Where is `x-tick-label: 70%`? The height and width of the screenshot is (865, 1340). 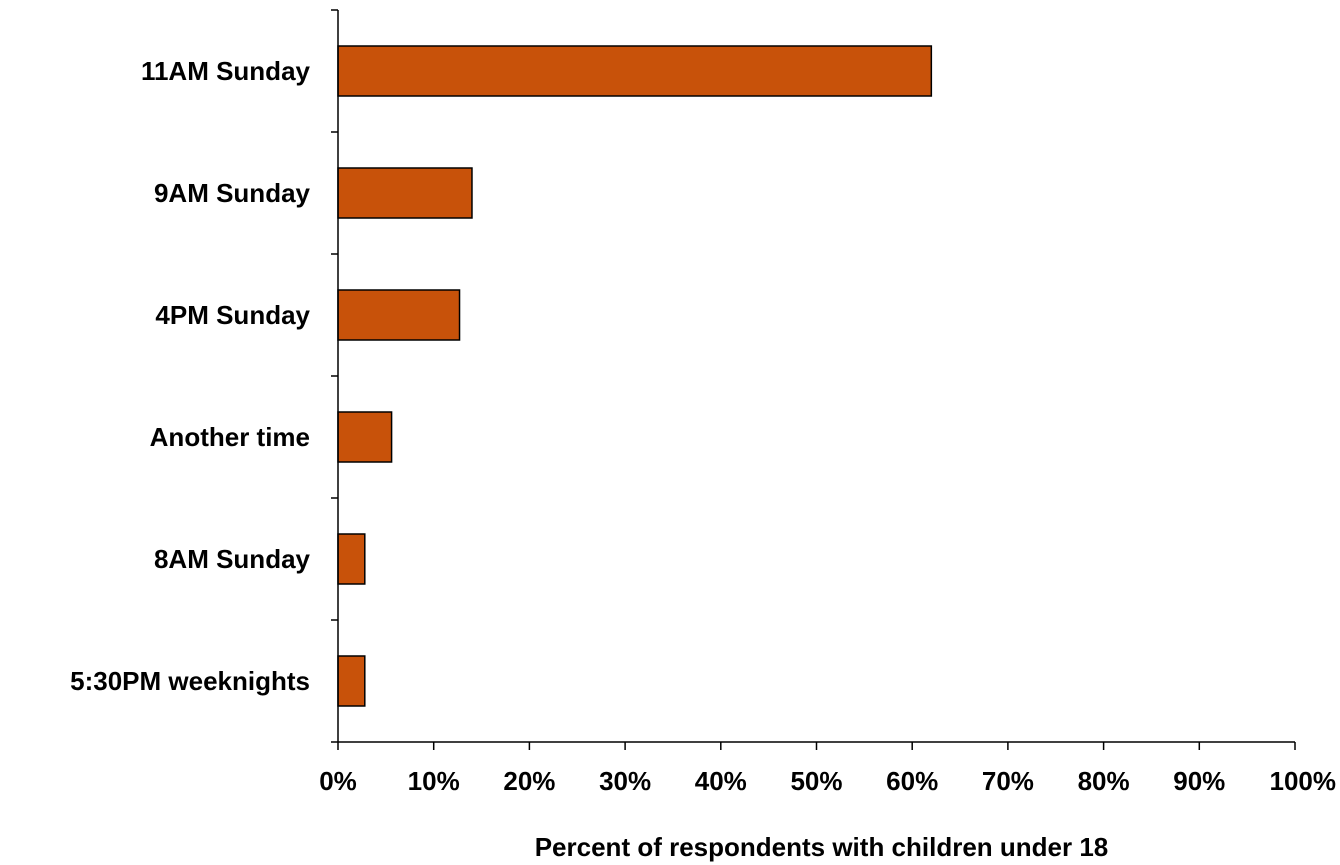 x-tick-label: 70% is located at coordinates (1008, 781).